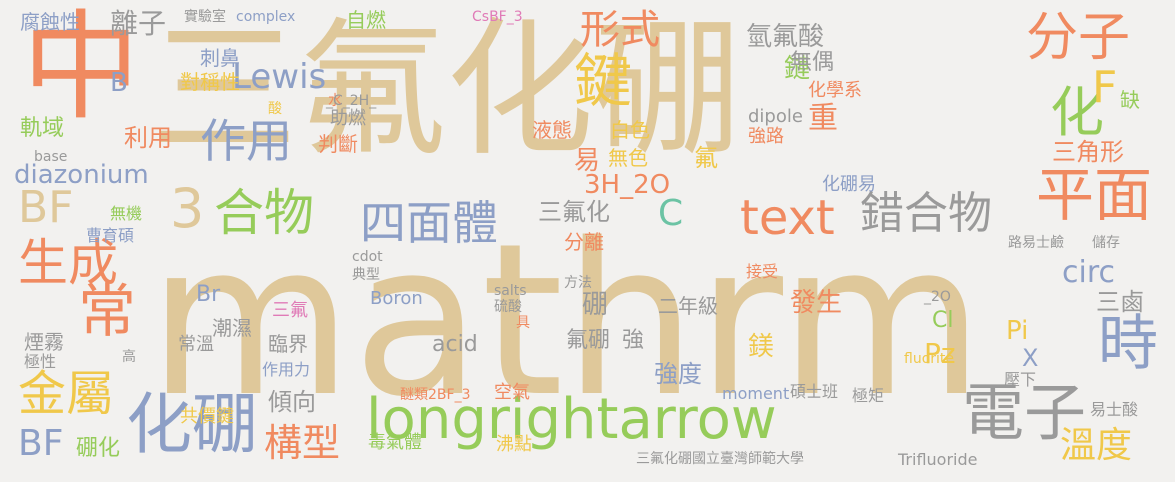 The height and width of the screenshot is (482, 1175). I want to click on cloud-word: 錯合物, so click(926, 213).